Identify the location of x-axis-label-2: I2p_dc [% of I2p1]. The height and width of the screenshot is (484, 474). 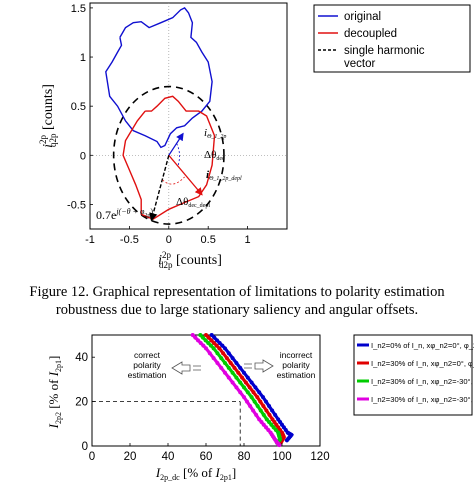
(195, 473).